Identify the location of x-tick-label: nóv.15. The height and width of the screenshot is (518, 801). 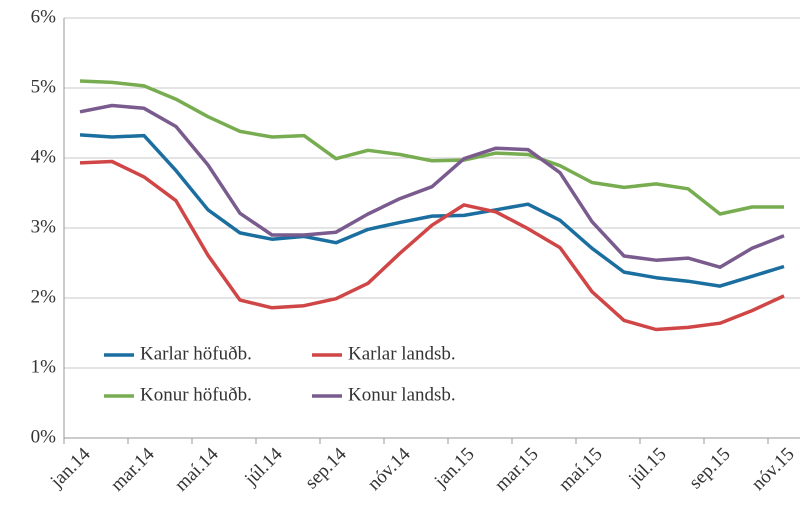
(773, 469).